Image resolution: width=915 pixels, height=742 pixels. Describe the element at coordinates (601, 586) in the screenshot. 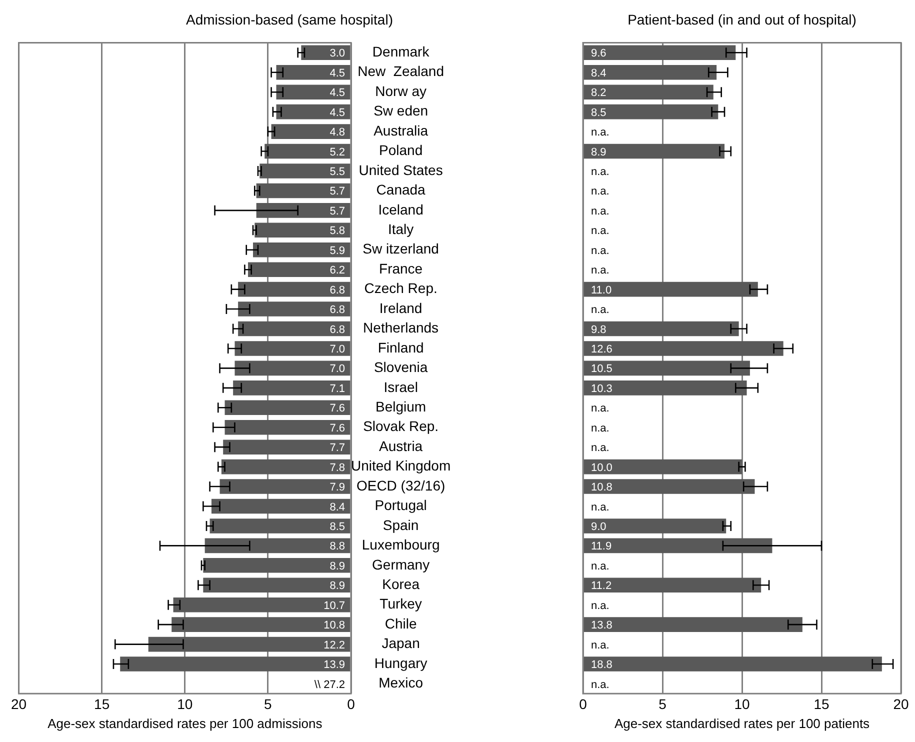

I see `data-label: 11.2` at that location.